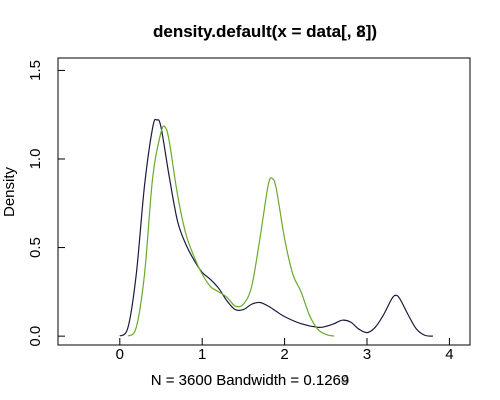  What do you see at coordinates (367, 354) in the screenshot?
I see `x-tick-label: 3` at bounding box center [367, 354].